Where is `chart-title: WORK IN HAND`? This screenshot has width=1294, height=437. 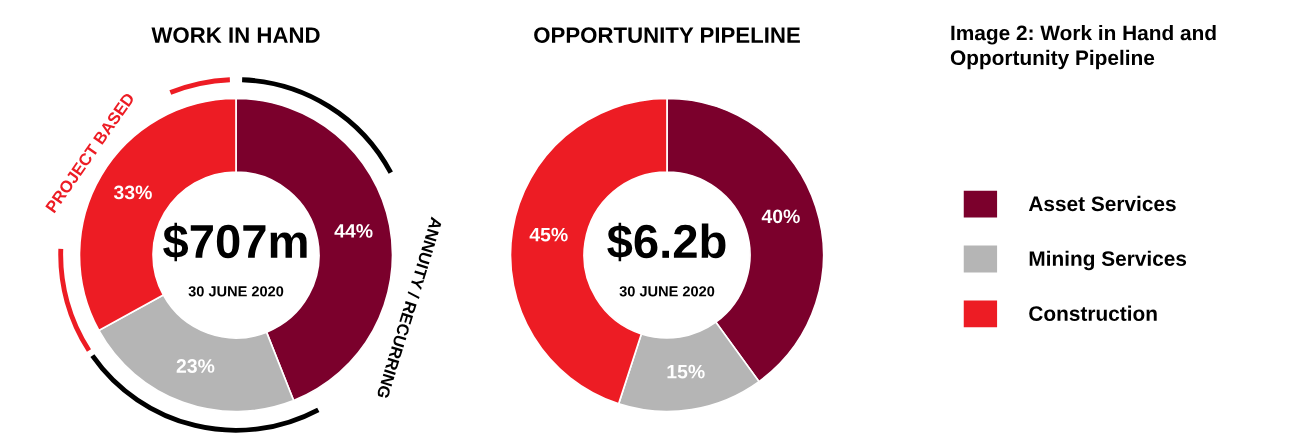
chart-title: WORK IN HAND is located at coordinates (235, 35).